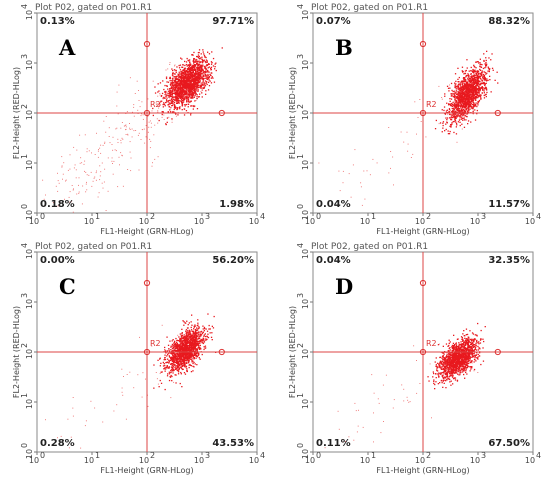 The width and height of the screenshot is (550, 477). Describe the element at coordinates (303, 62) in the screenshot. I see `y-tick: 103` at that location.